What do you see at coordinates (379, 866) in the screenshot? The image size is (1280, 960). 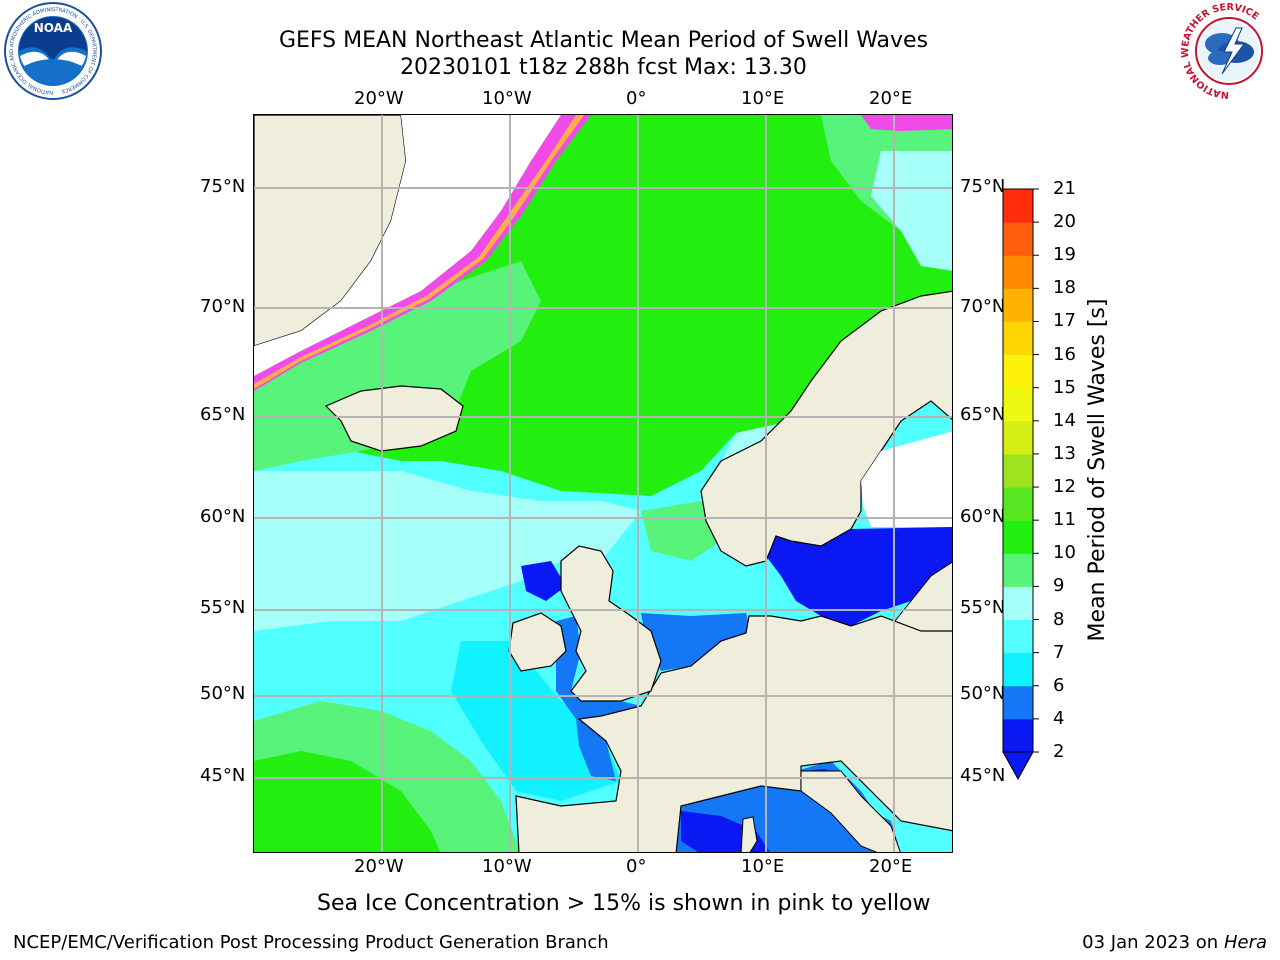 I see `lon-label-bottom-20w: 20°W` at bounding box center [379, 866].